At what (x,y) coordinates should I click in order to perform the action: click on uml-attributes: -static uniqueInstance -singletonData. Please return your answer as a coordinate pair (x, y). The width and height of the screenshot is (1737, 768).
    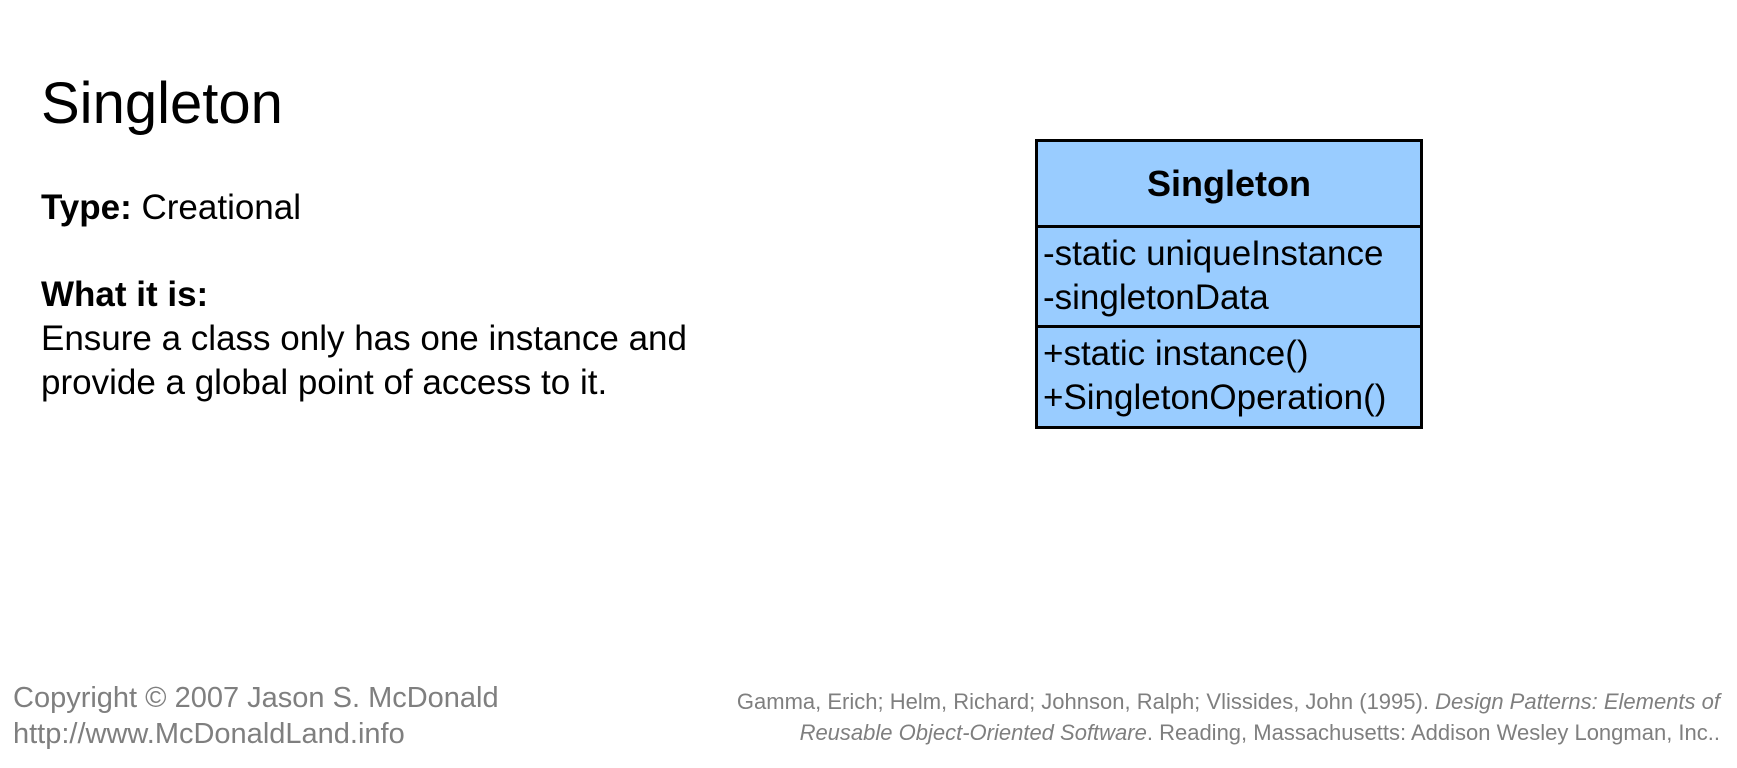
    Looking at the image, I should click on (1229, 278).